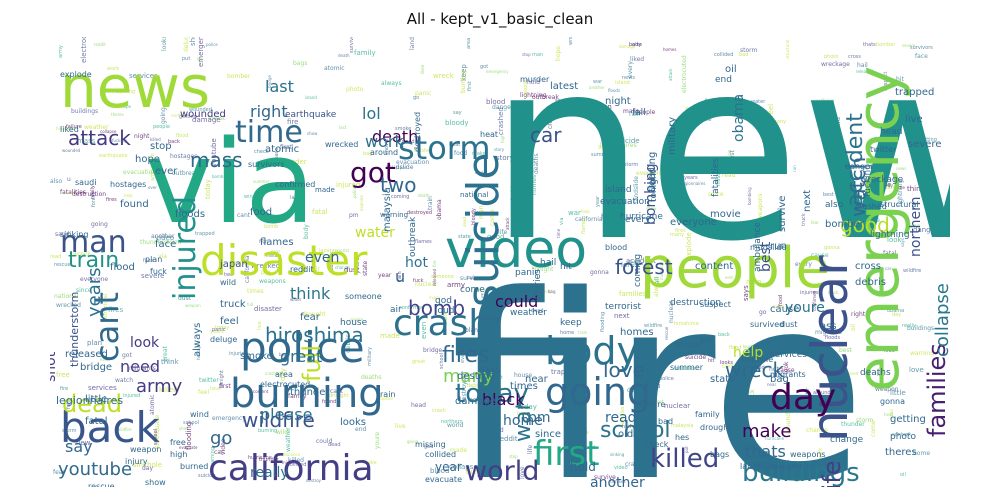 This screenshot has height=500, width=1000. What do you see at coordinates (865, 420) in the screenshot?
I see `word-filler: storm` at bounding box center [865, 420].